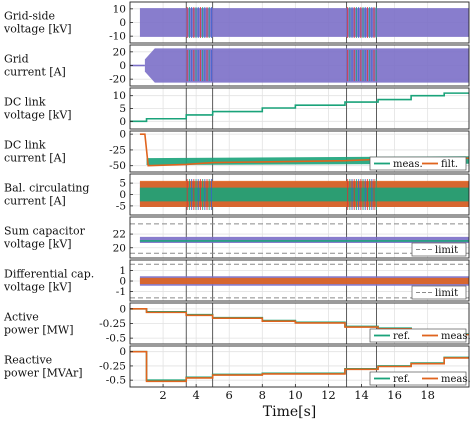 The image size is (474, 438). I want to click on y-tick-label: 1, so click(122, 271).